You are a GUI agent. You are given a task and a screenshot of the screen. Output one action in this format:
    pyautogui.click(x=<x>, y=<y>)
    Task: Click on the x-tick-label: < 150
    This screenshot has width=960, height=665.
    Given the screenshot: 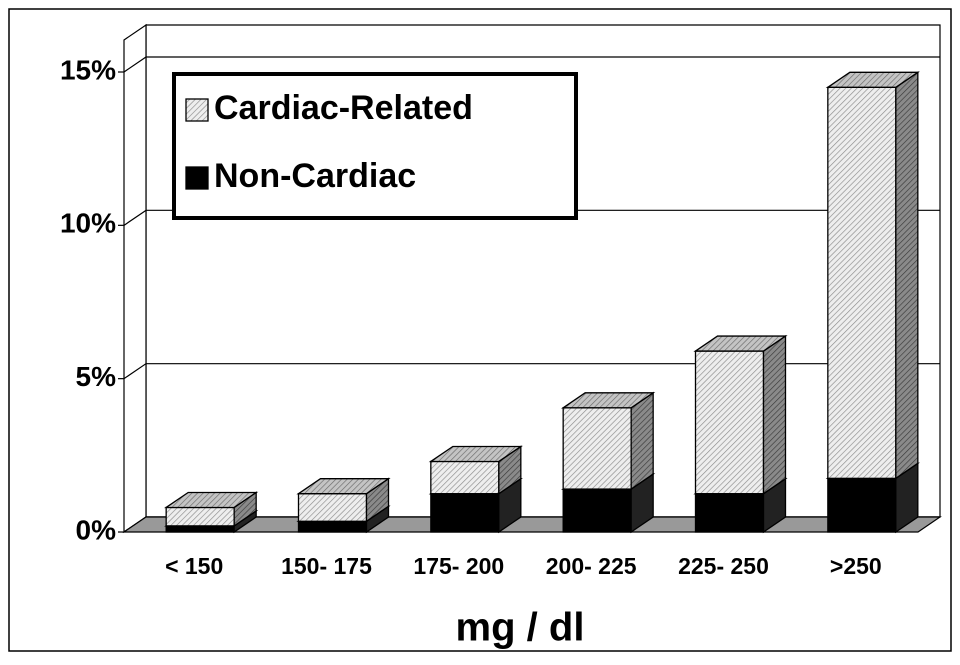 What is the action you would take?
    pyautogui.click(x=194, y=566)
    